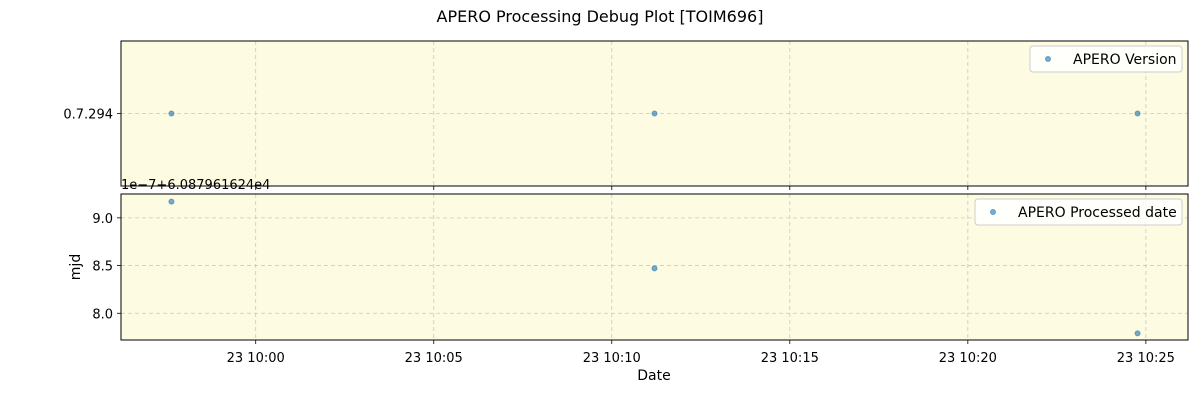 The width and height of the screenshot is (1200, 404). What do you see at coordinates (1048, 59) in the screenshot?
I see `version-legend-marker` at bounding box center [1048, 59].